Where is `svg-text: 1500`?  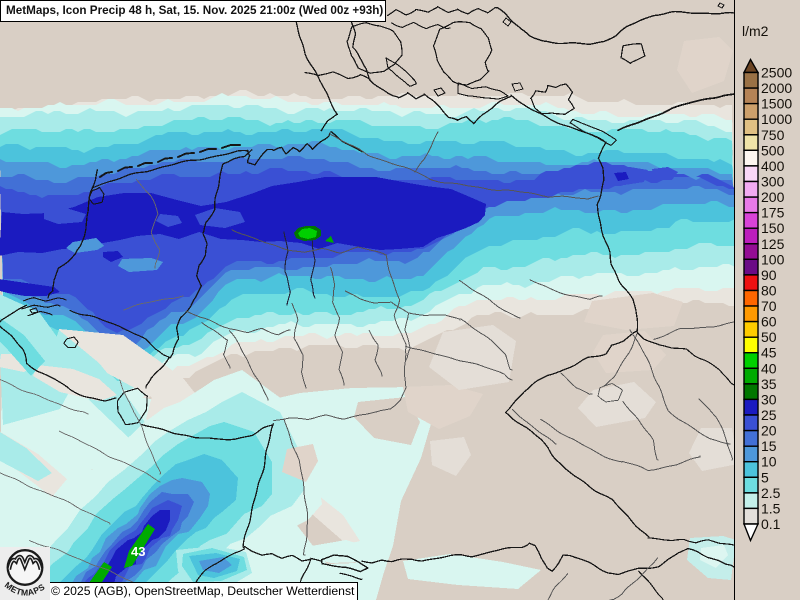 svg-text: 1500 is located at coordinates (776, 104).